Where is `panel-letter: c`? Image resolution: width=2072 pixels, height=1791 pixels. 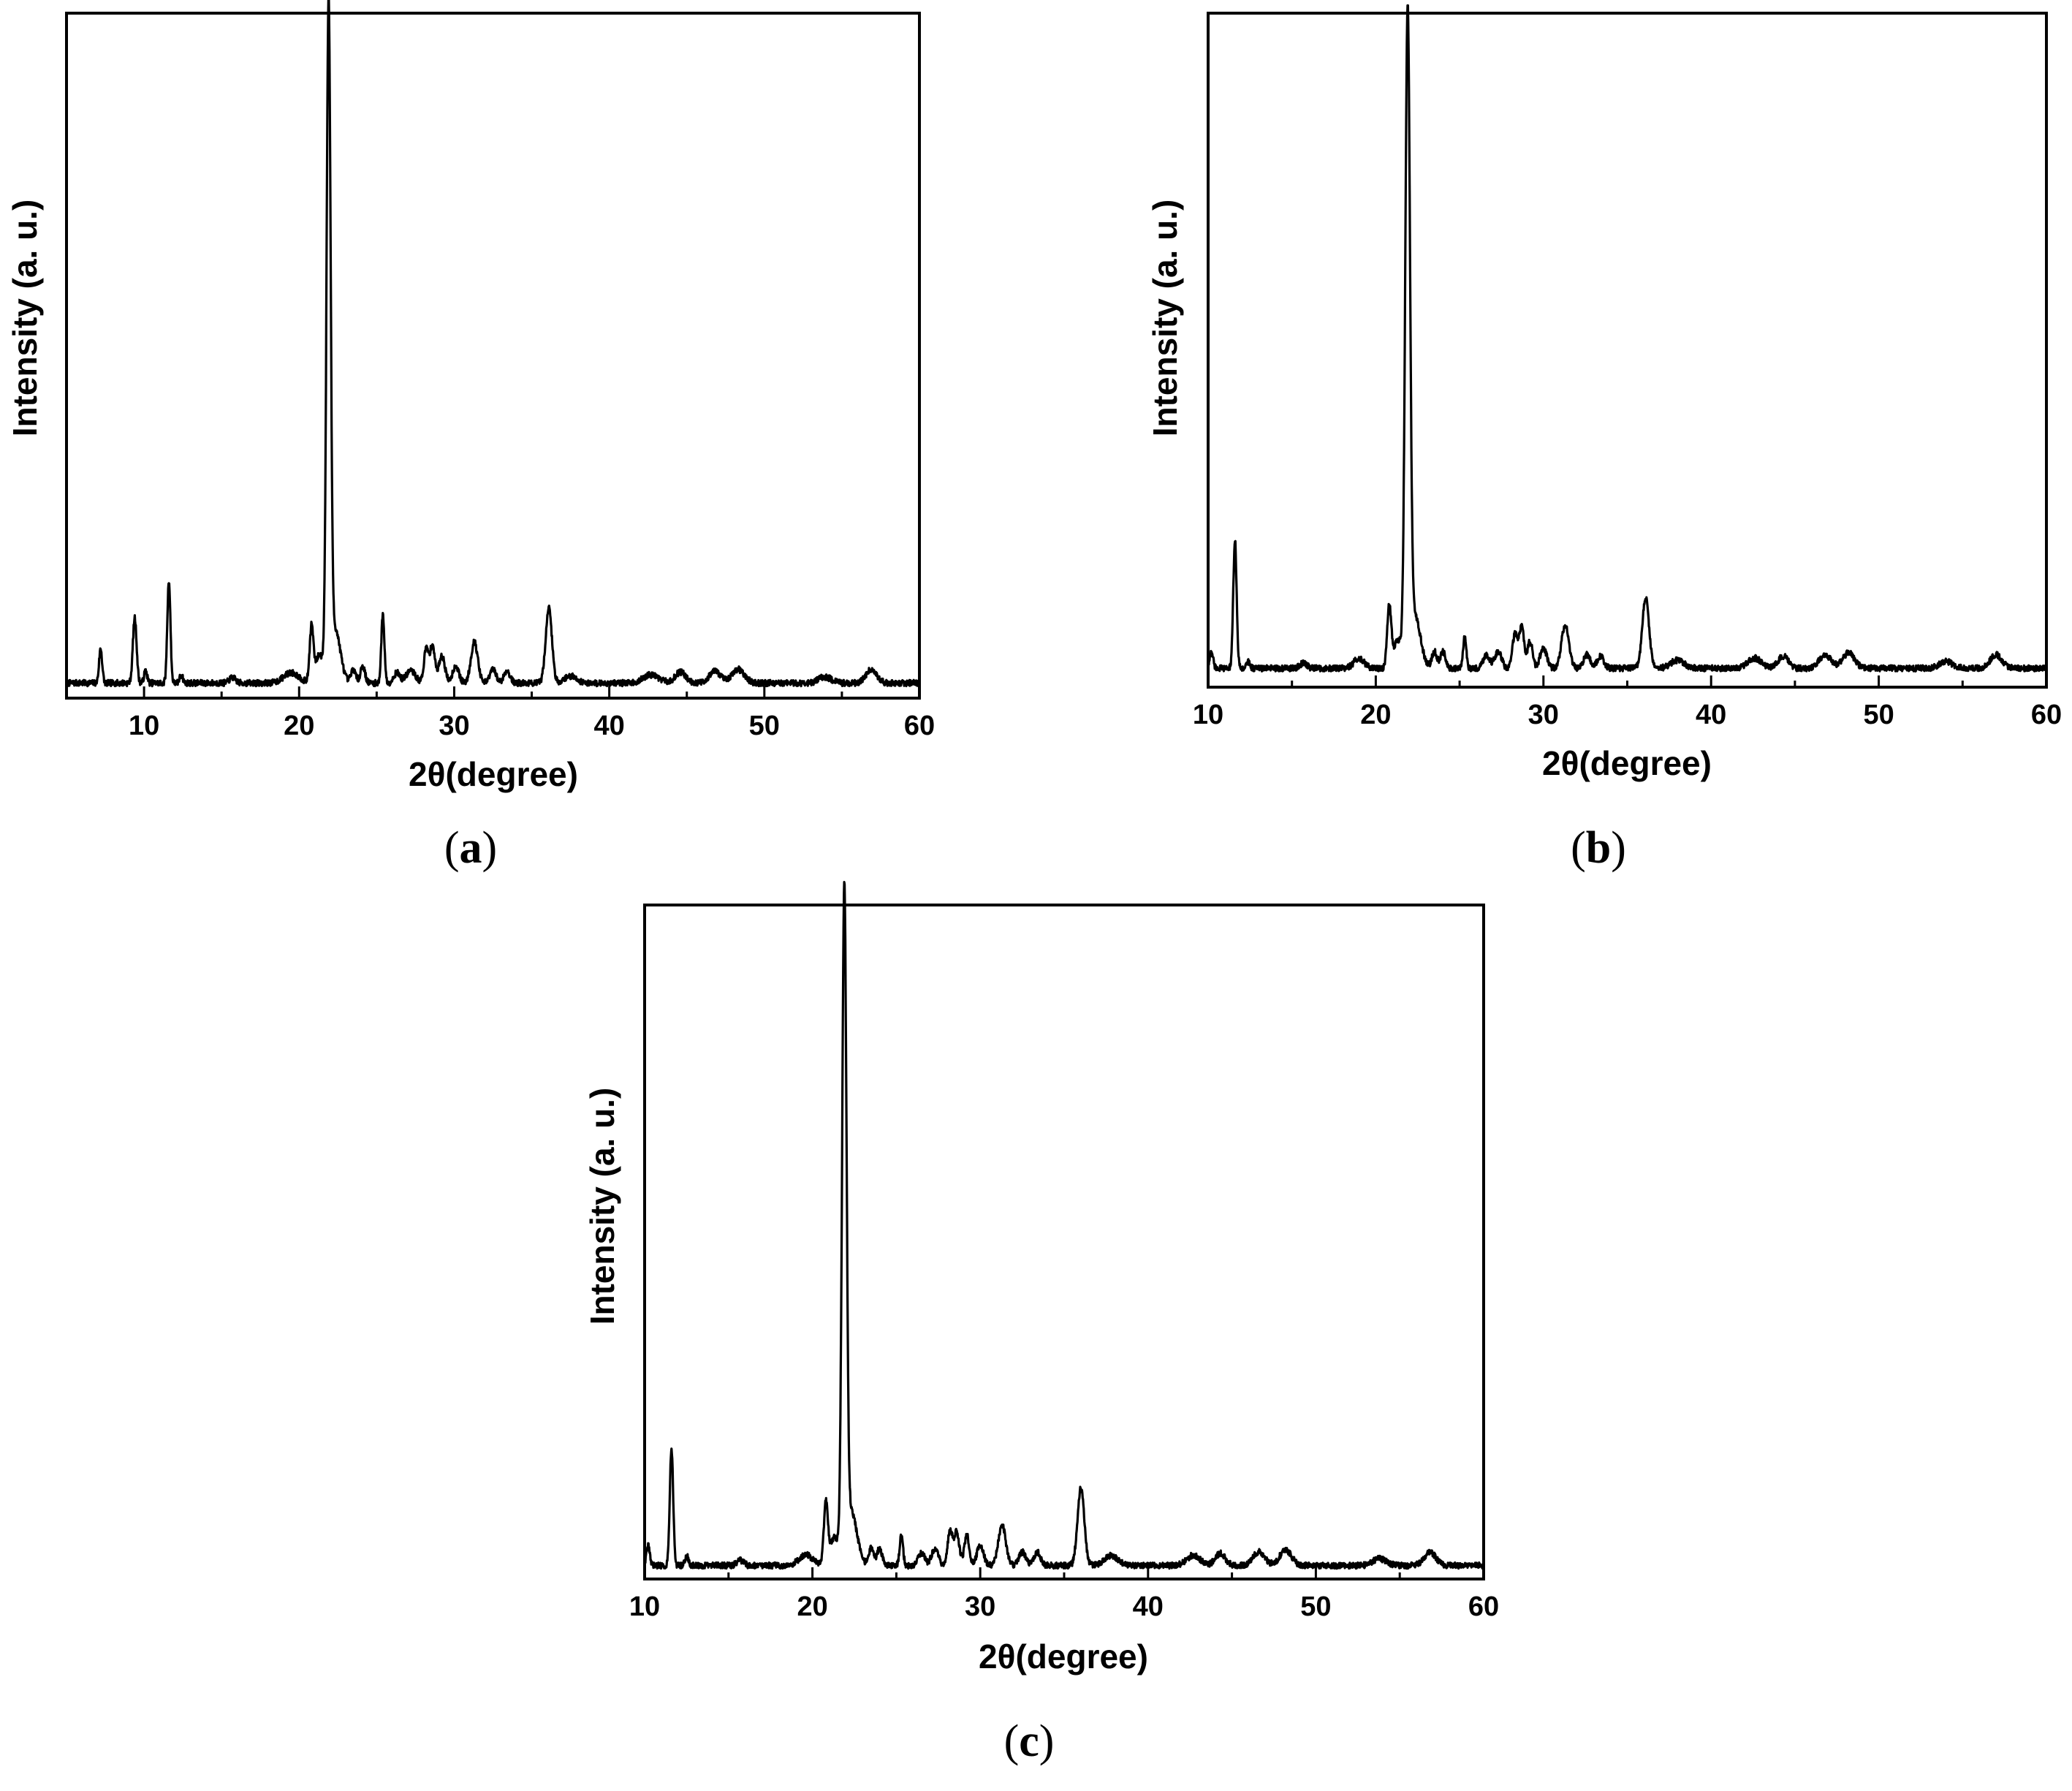 panel-letter: c is located at coordinates (1029, 1741).